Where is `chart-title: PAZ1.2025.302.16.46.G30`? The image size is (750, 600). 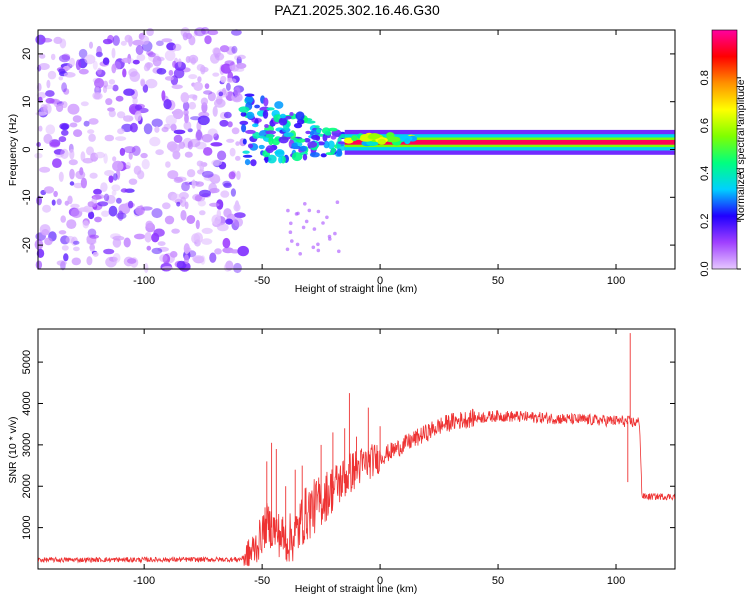
chart-title: PAZ1.2025.302.16.46.G30 is located at coordinates (357, 10).